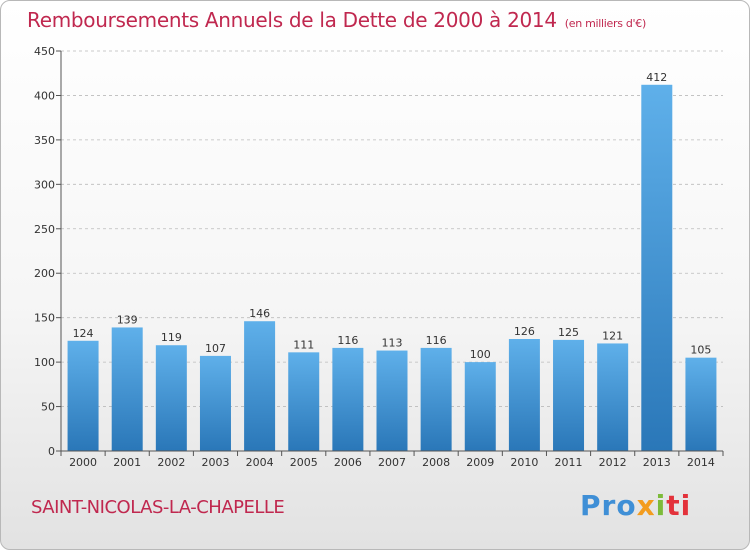  I want to click on y-tick-label: 250, so click(44, 229).